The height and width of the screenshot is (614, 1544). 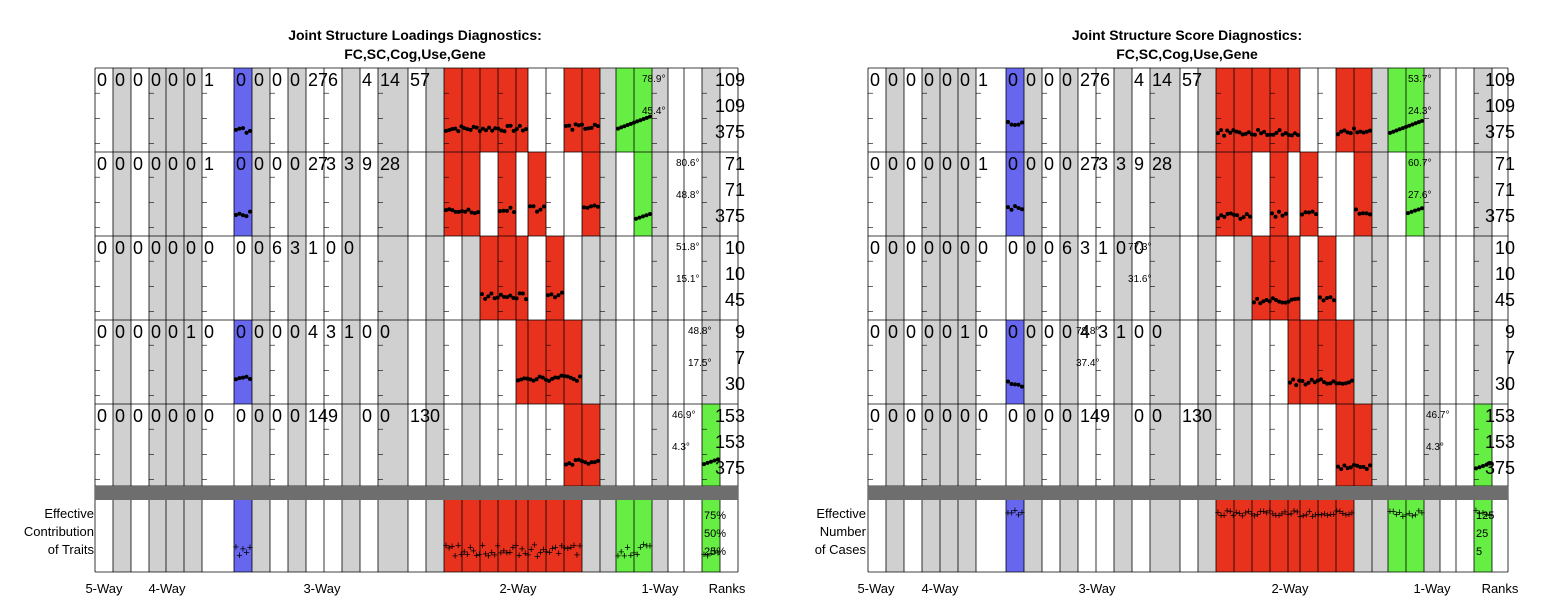 What do you see at coordinates (1415, 194) in the screenshot?
I see `block-1-way` at bounding box center [1415, 194].